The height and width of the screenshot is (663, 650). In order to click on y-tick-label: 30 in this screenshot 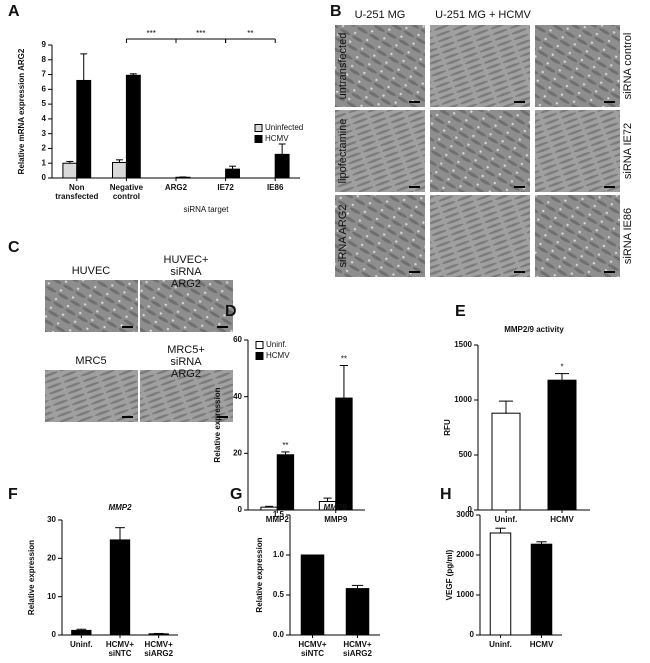, I will do `click(51, 519)`.